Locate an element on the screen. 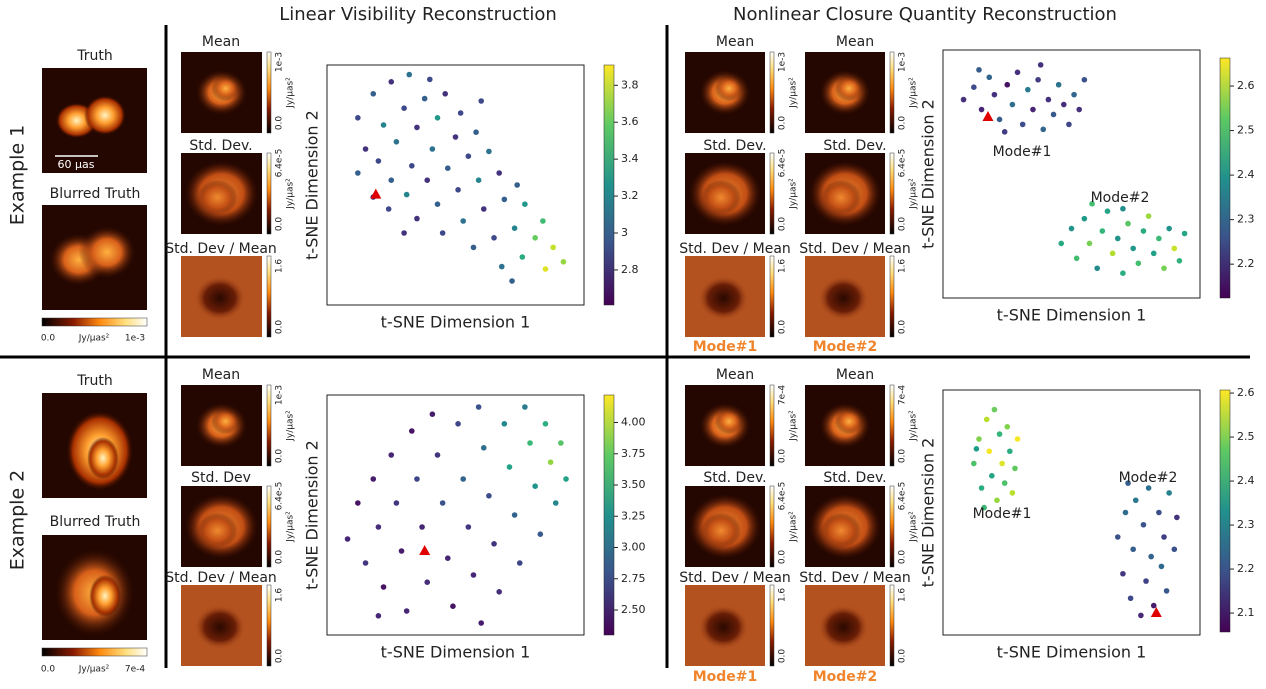 Image resolution: width=1266 pixels, height=689 pixels. colorbar-tick-label: 2.6 is located at coordinates (1246, 85).